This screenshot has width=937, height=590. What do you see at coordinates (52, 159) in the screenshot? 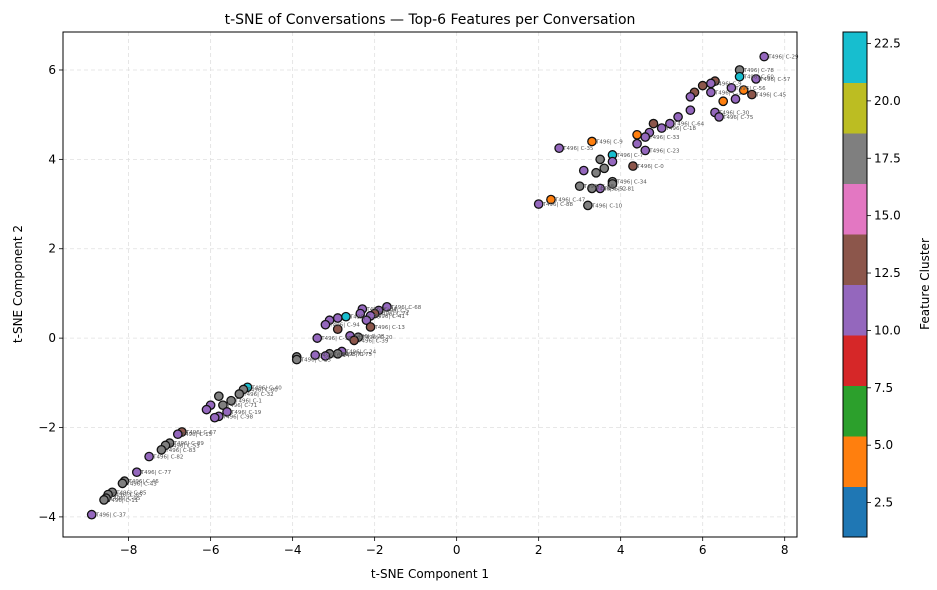
I see `y-tick-label: 4` at bounding box center [52, 159].